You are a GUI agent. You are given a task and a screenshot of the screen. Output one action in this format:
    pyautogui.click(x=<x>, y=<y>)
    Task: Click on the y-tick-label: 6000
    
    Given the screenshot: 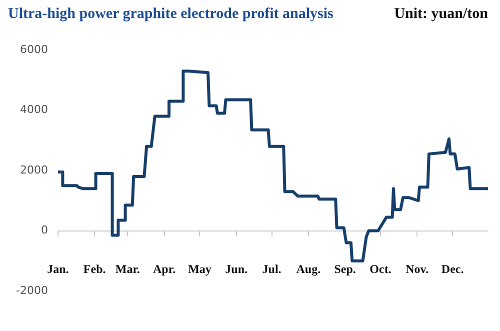 What is the action you would take?
    pyautogui.click(x=34, y=49)
    